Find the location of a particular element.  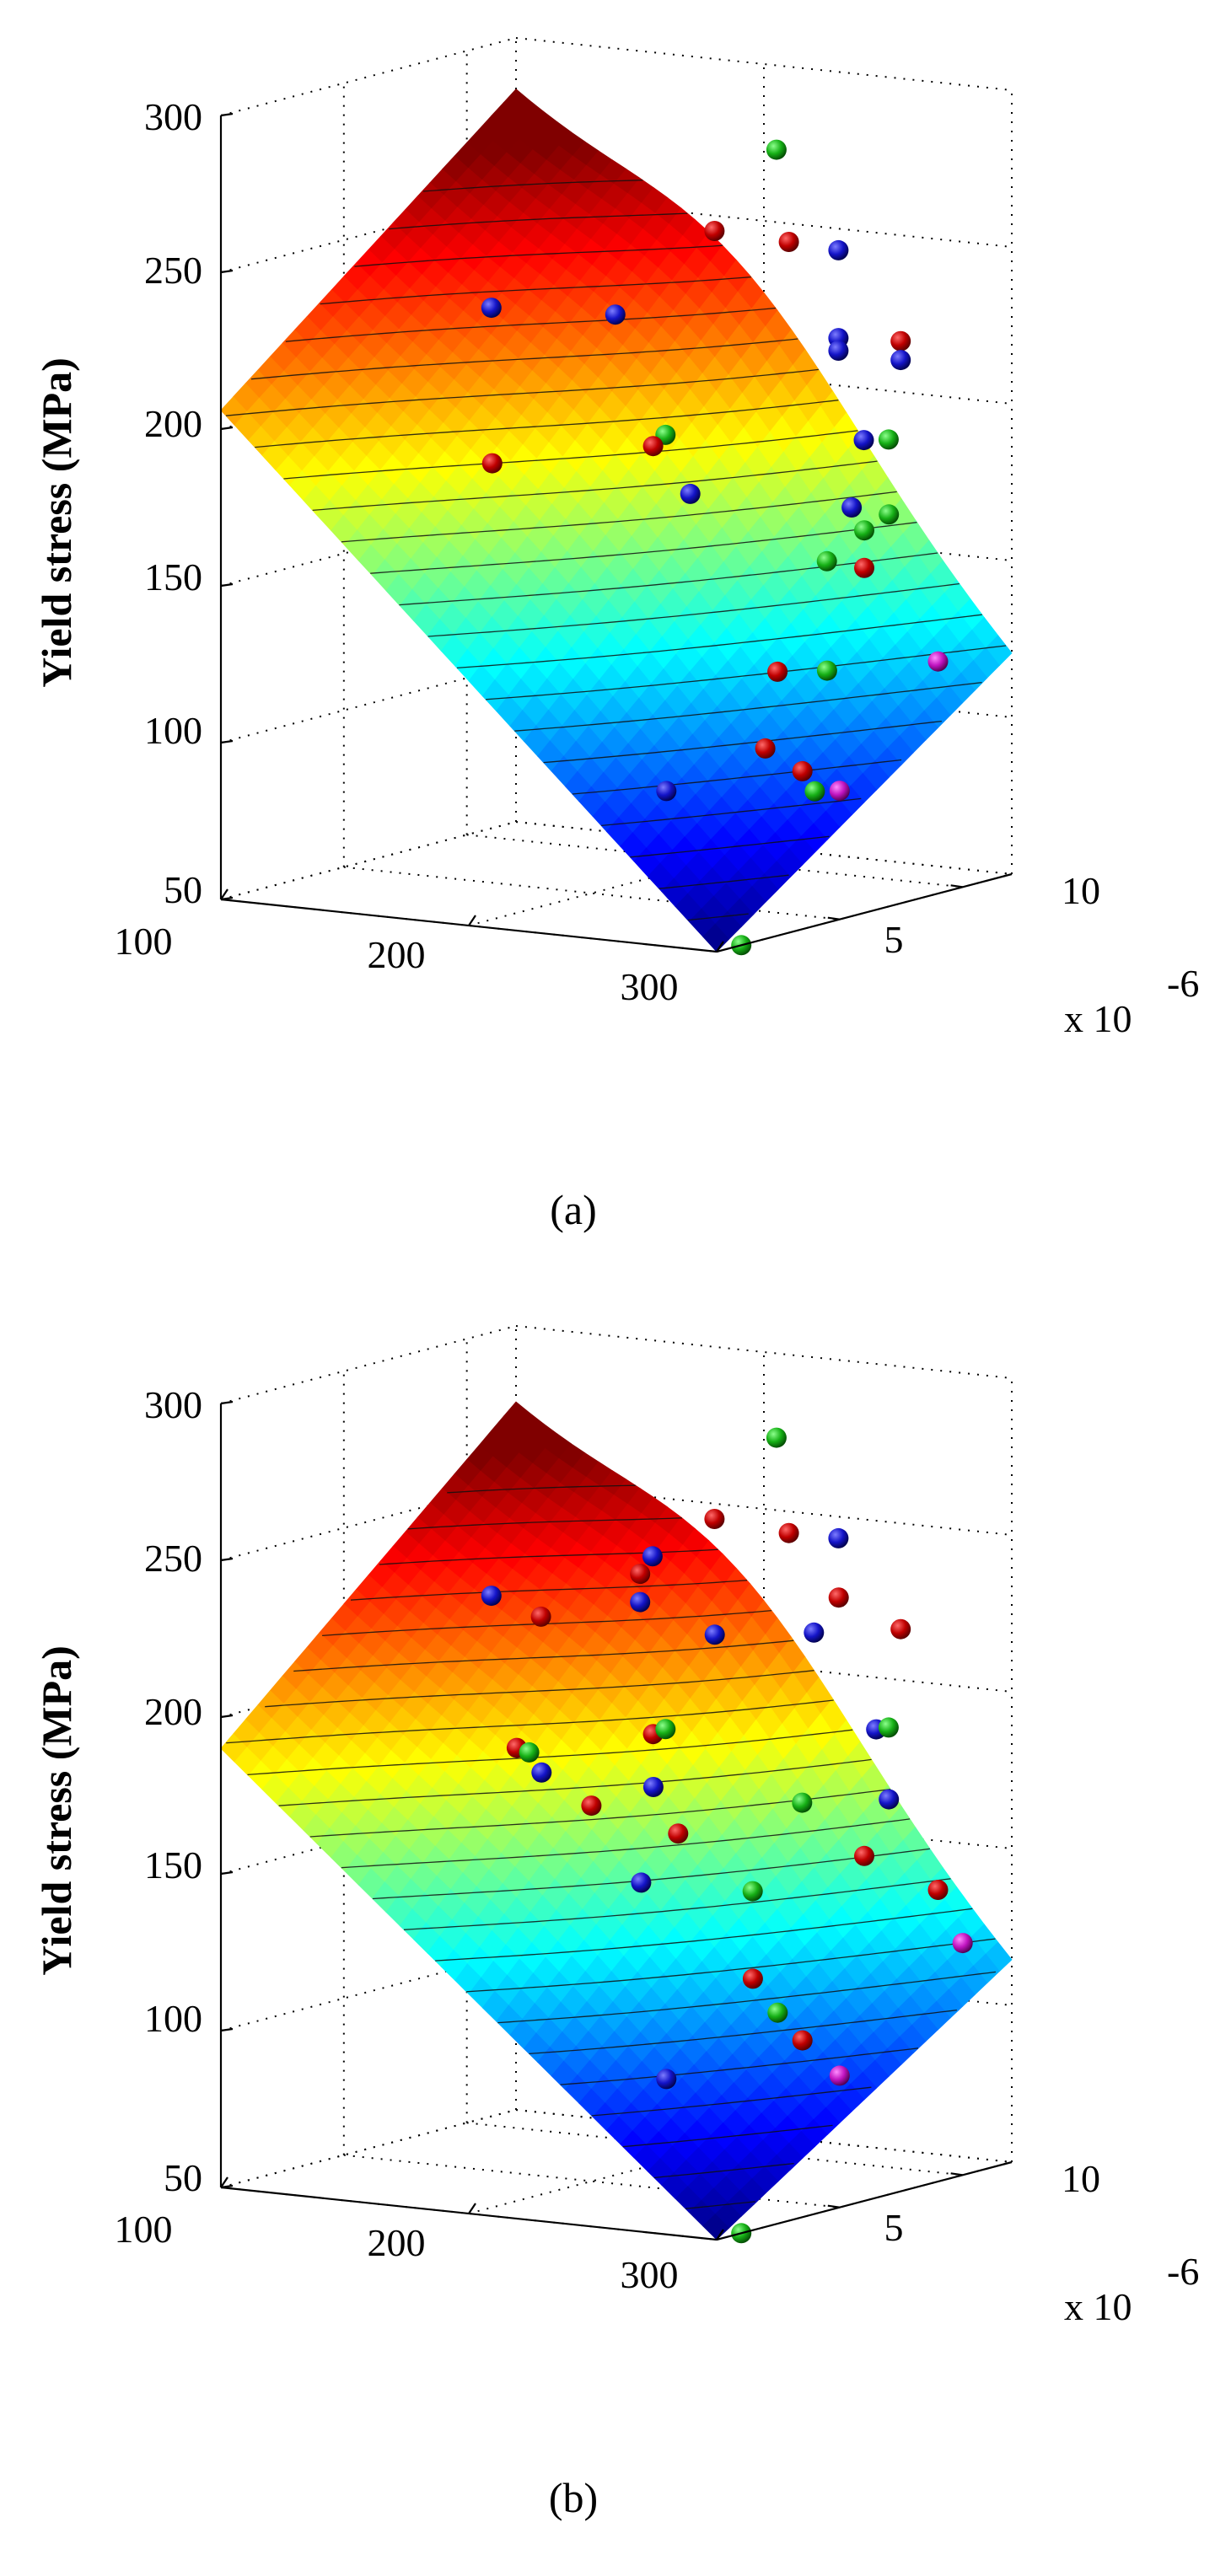

z-tick-label: 300 is located at coordinates (173, 116).